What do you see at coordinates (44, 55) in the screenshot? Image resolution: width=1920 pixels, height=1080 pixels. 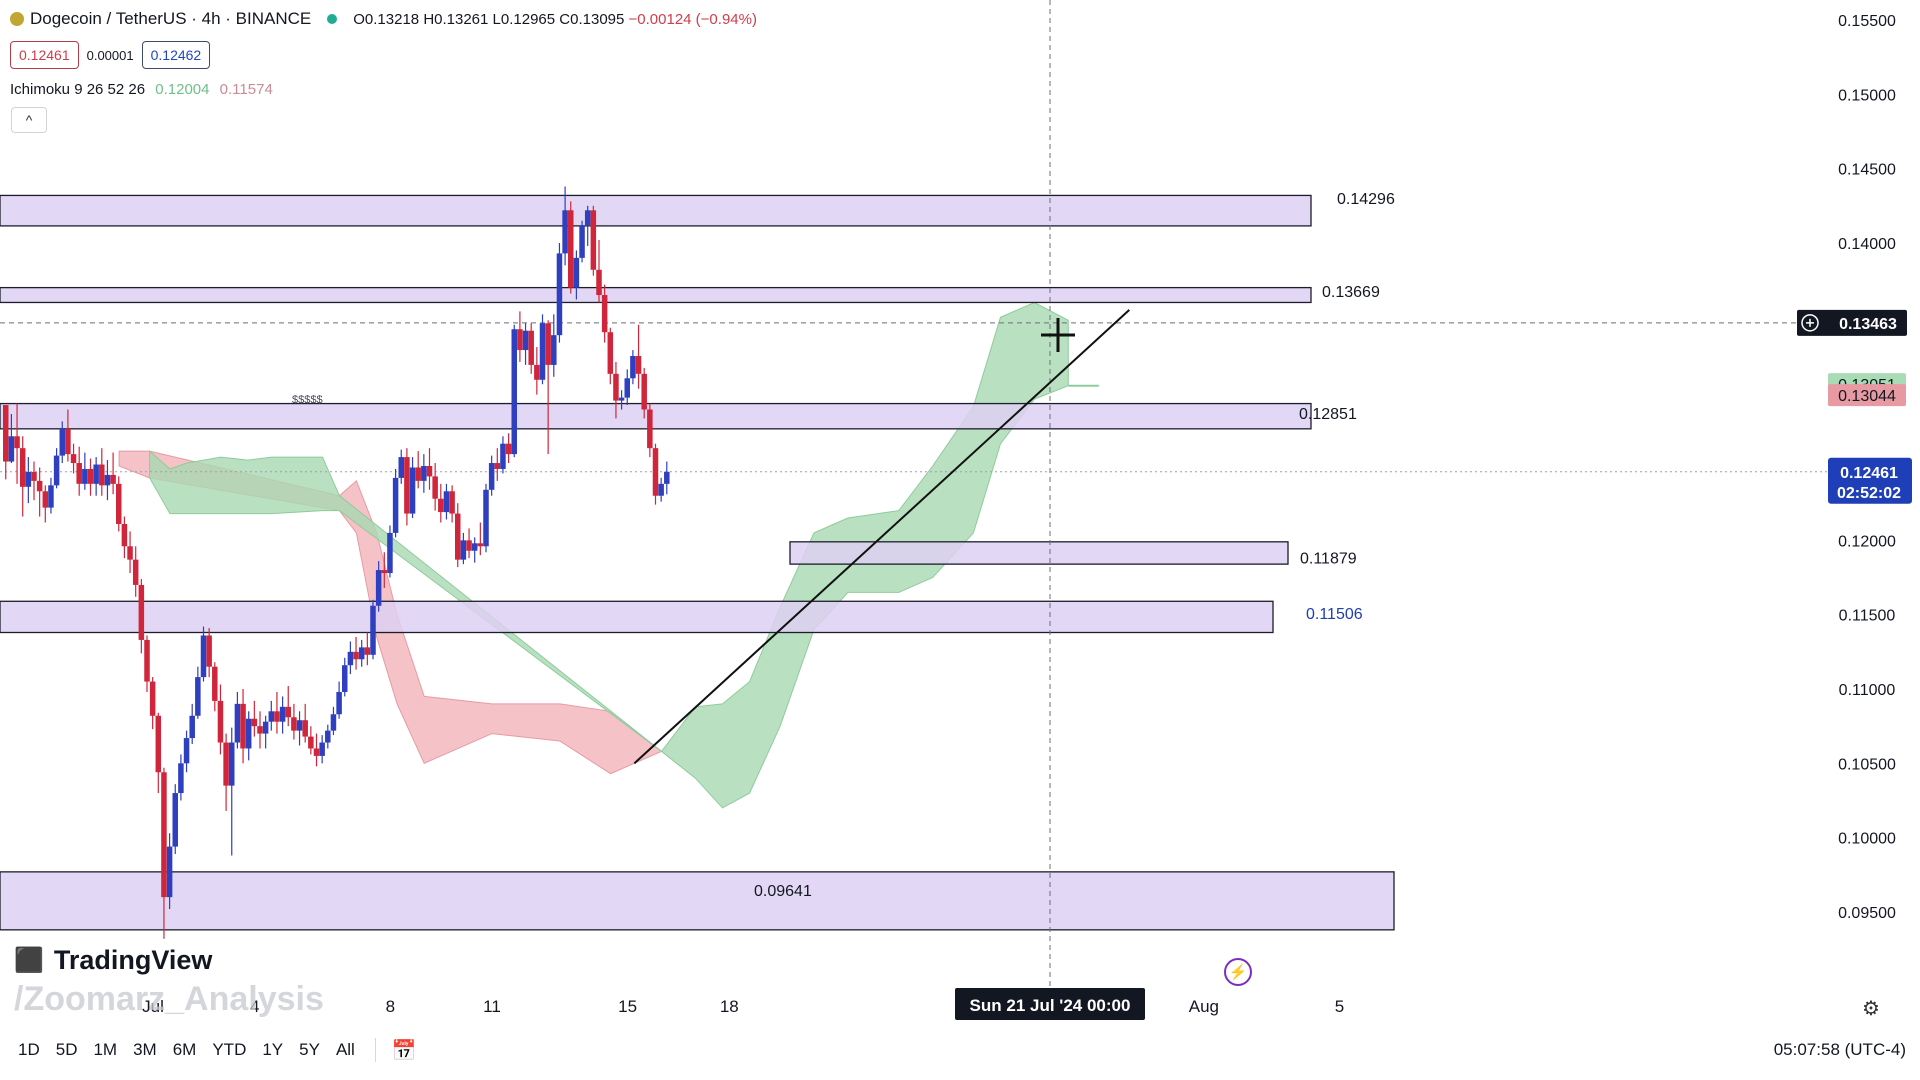 I see `sell-price-button: 0.12461` at bounding box center [44, 55].